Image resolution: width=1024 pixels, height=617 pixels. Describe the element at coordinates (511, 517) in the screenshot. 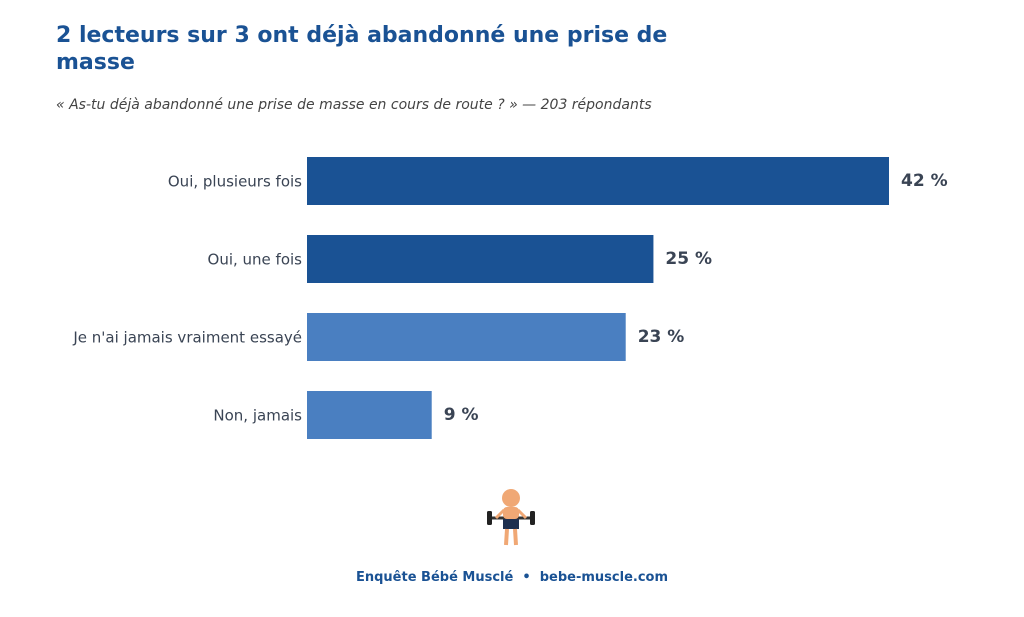

I see `mascot-icon` at that location.